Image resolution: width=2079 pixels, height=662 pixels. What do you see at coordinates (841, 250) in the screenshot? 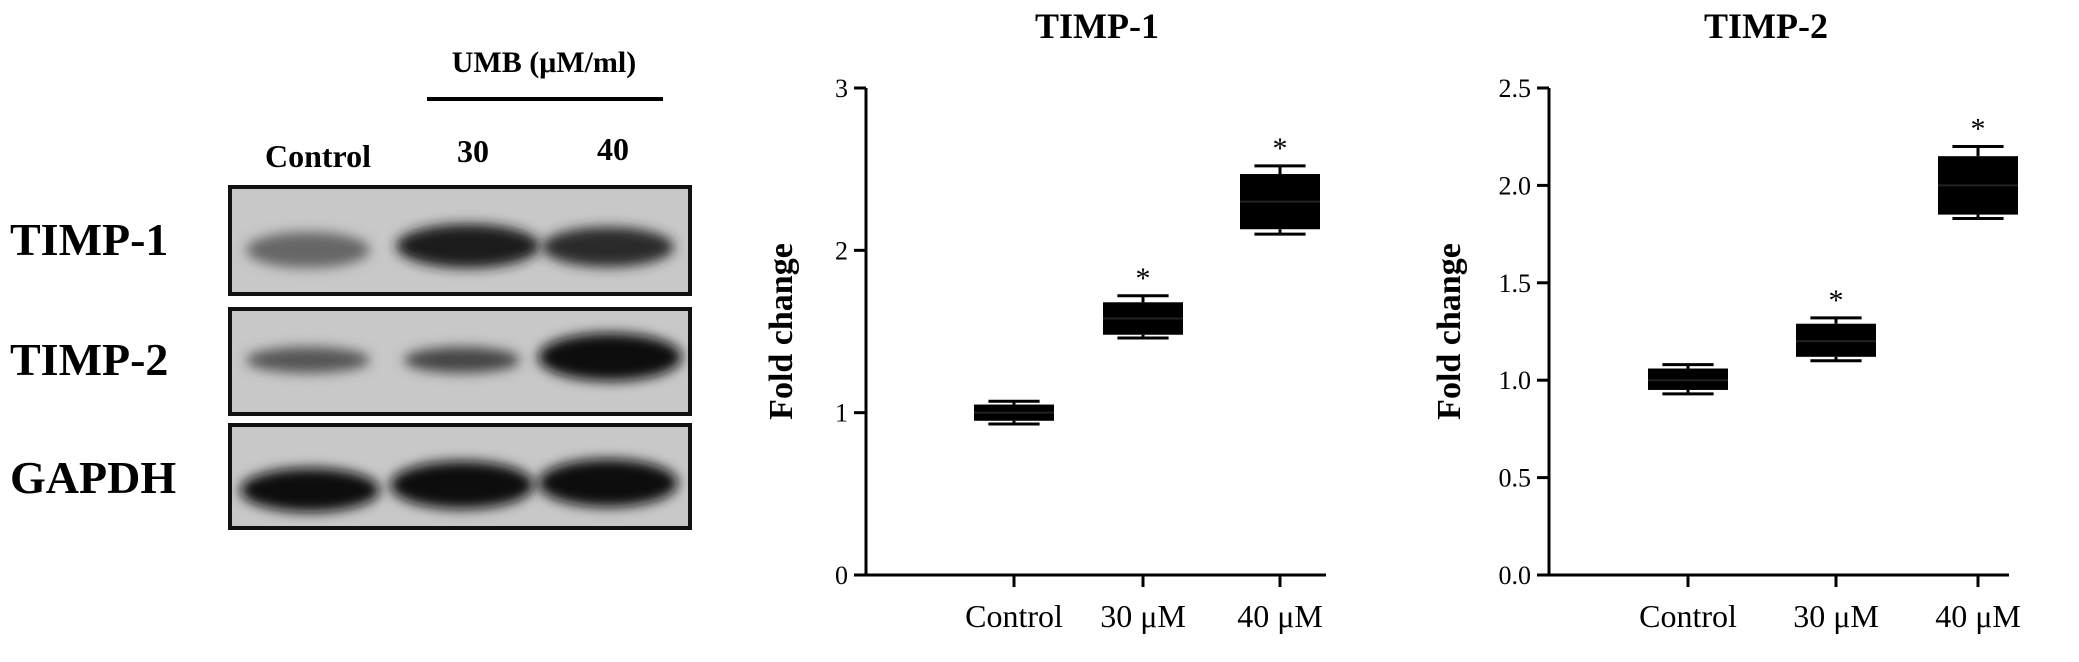
I see `y-tick-label: 2` at bounding box center [841, 250].